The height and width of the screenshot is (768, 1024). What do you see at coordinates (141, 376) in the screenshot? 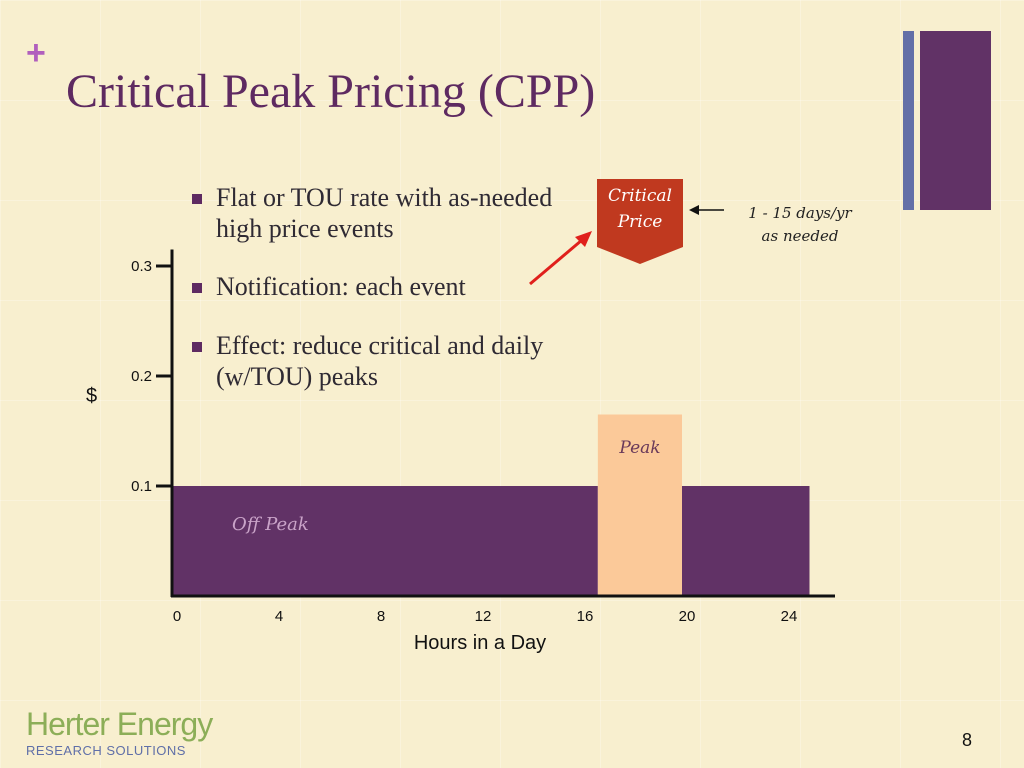
I see `y-tick-label: 0.2` at bounding box center [141, 376].